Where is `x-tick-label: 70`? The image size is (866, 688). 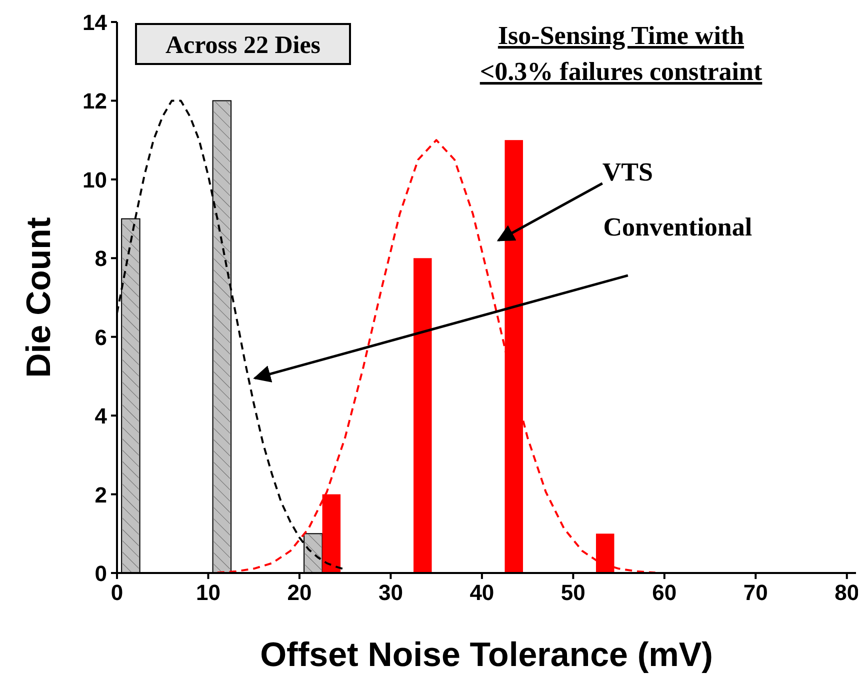 x-tick-label: 70 is located at coordinates (755, 592).